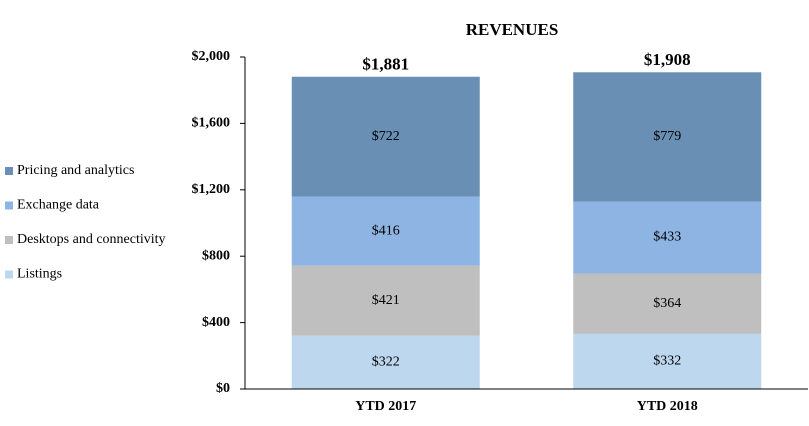 Image resolution: width=809 pixels, height=426 pixels. Describe the element at coordinates (211, 56) in the screenshot. I see `y-tick-label: $2,000` at that location.